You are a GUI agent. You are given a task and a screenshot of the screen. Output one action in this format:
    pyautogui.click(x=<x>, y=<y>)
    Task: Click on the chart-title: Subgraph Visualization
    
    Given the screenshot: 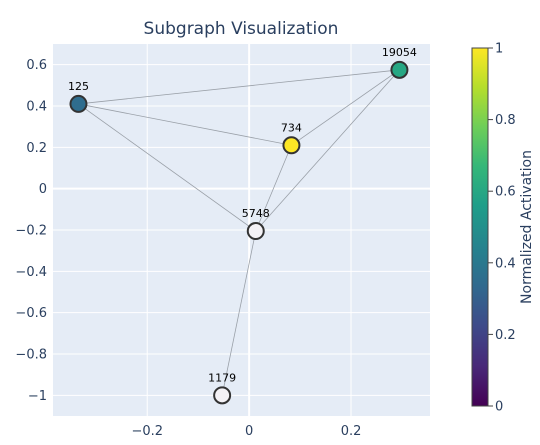 What is the action you would take?
    pyautogui.click(x=241, y=29)
    